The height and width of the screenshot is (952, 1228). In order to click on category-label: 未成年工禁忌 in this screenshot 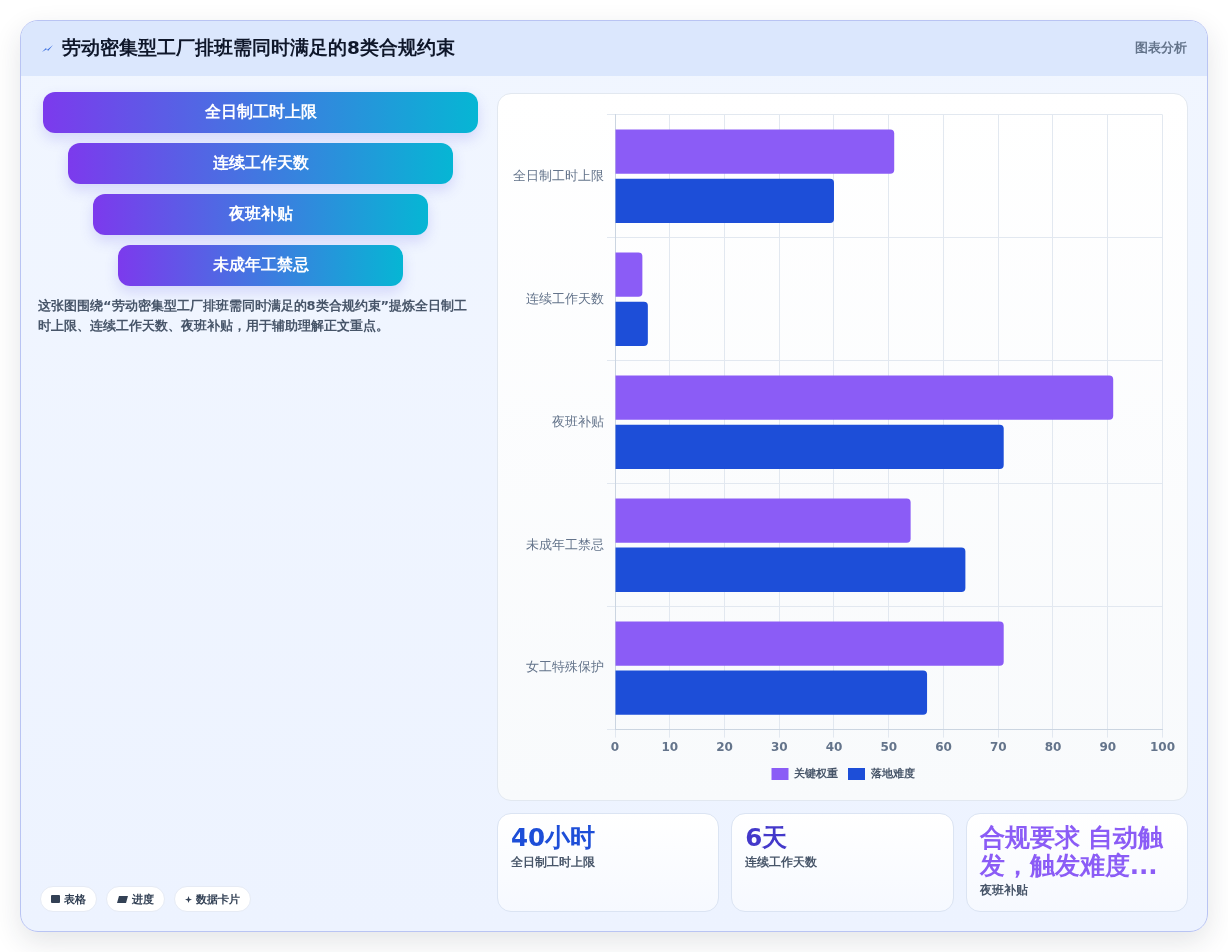, I will do `click(260, 265)`.